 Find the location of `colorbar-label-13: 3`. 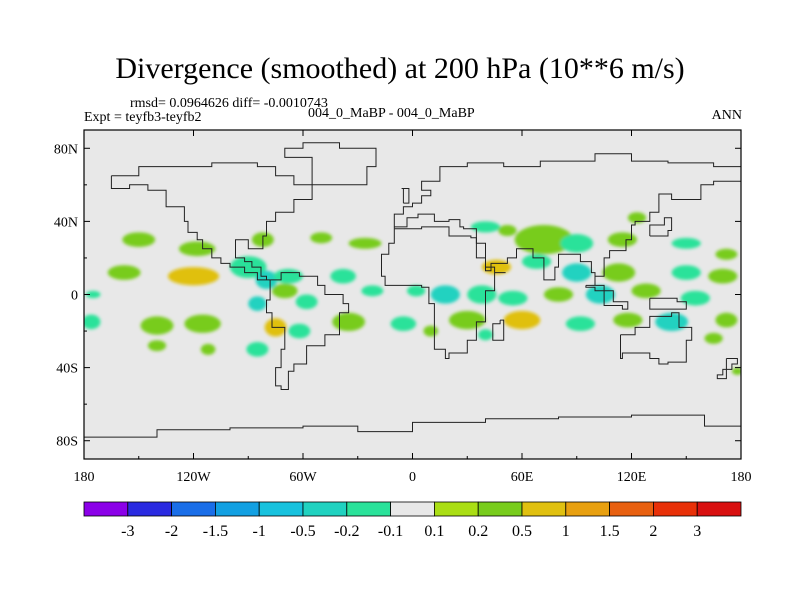

colorbar-label-13: 3 is located at coordinates (697, 531).